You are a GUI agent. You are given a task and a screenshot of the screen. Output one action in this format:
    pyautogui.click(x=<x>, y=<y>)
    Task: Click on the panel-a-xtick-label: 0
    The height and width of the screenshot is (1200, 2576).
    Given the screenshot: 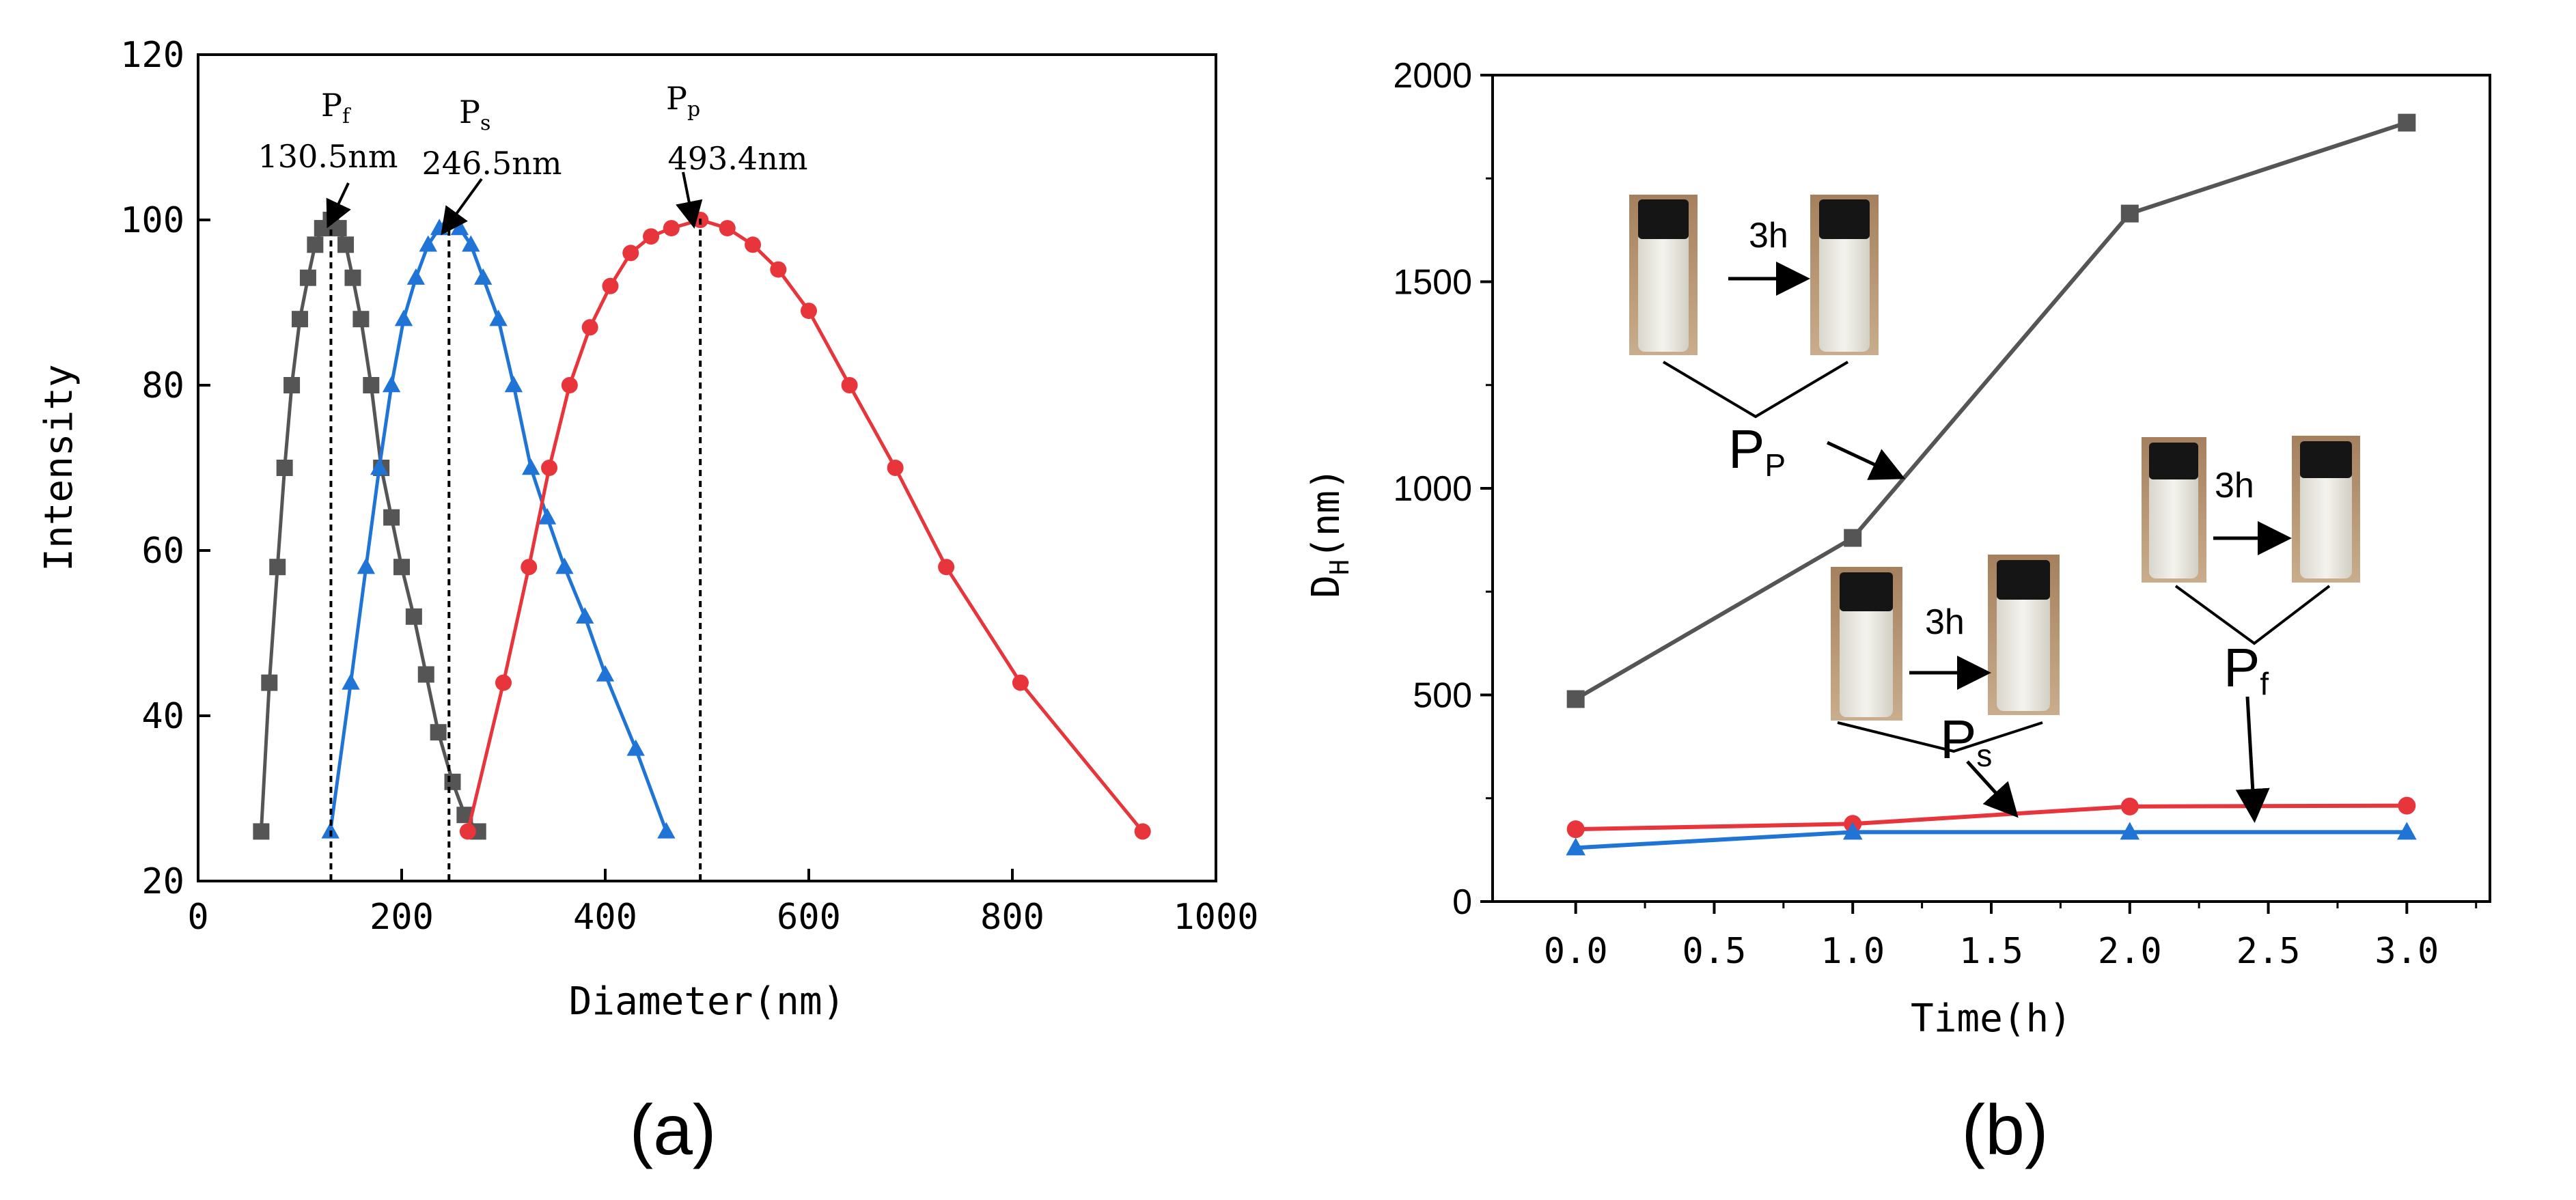 What is the action you would take?
    pyautogui.click(x=197, y=917)
    